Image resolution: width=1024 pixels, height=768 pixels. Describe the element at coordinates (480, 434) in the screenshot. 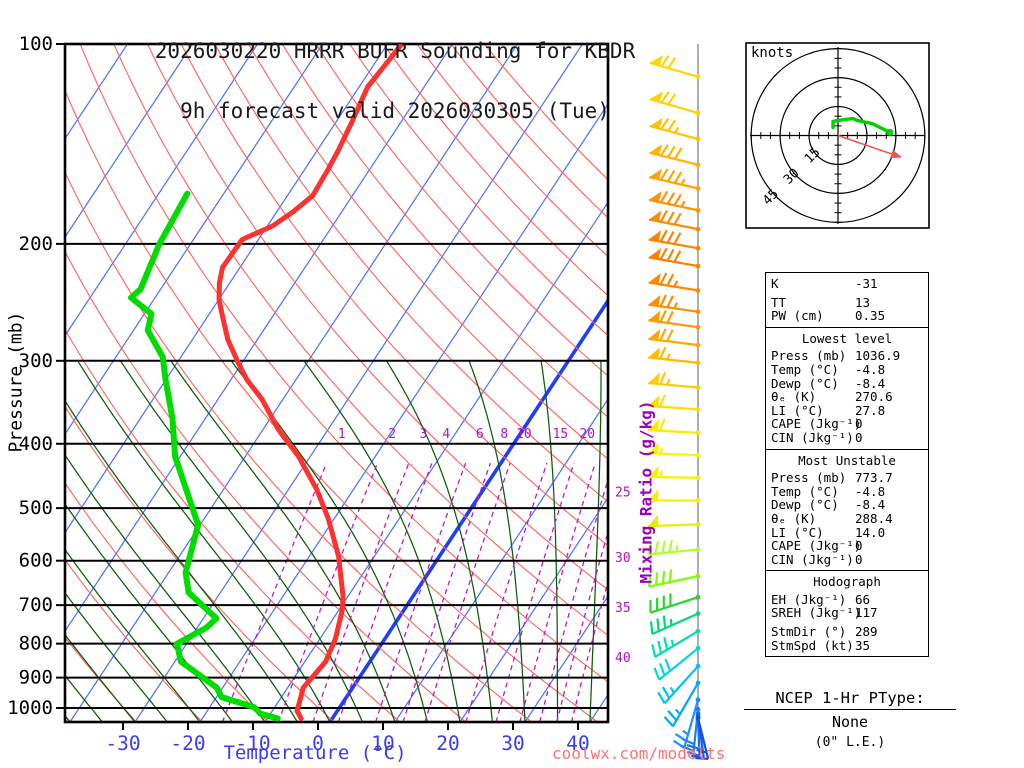

I see `mixing-ratio-label: 6` at that location.